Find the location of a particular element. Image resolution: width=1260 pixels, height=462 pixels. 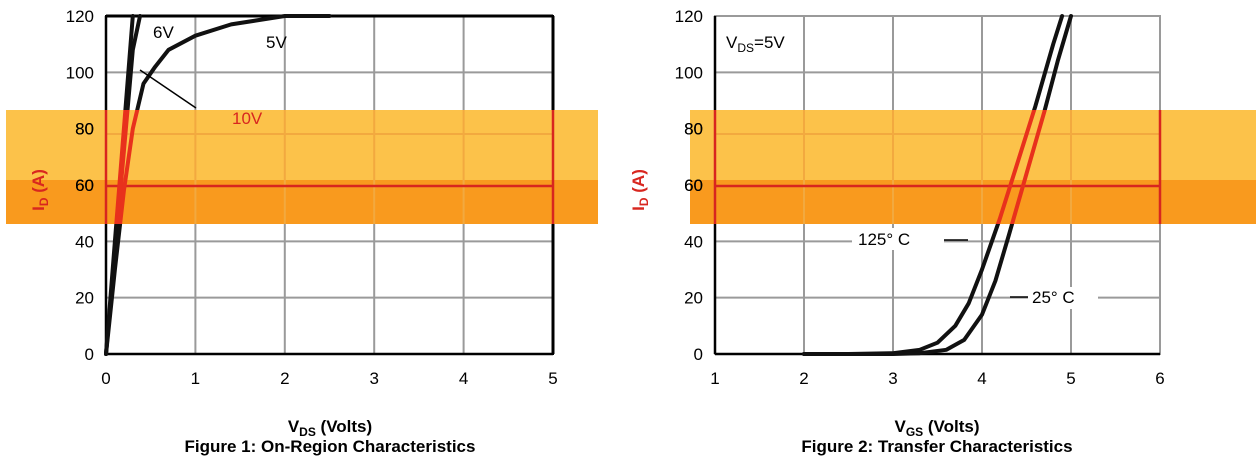

annotation-10v: 10V is located at coordinates (247, 118).